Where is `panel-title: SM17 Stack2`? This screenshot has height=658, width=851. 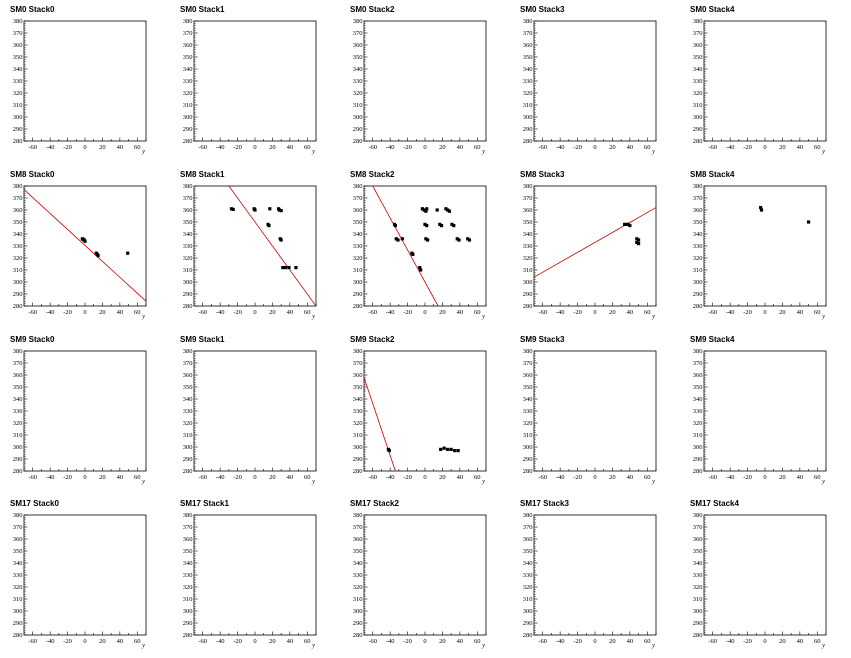 panel-title: SM17 Stack2 is located at coordinates (374, 503).